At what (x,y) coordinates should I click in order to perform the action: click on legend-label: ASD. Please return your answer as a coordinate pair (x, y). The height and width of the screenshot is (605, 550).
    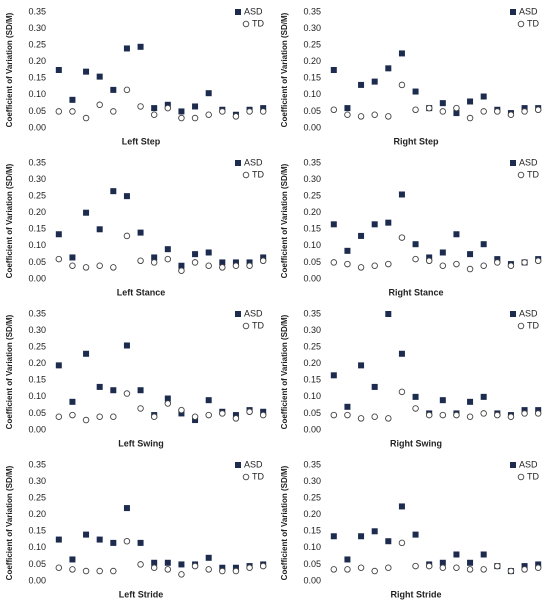
    Looking at the image, I should click on (253, 313).